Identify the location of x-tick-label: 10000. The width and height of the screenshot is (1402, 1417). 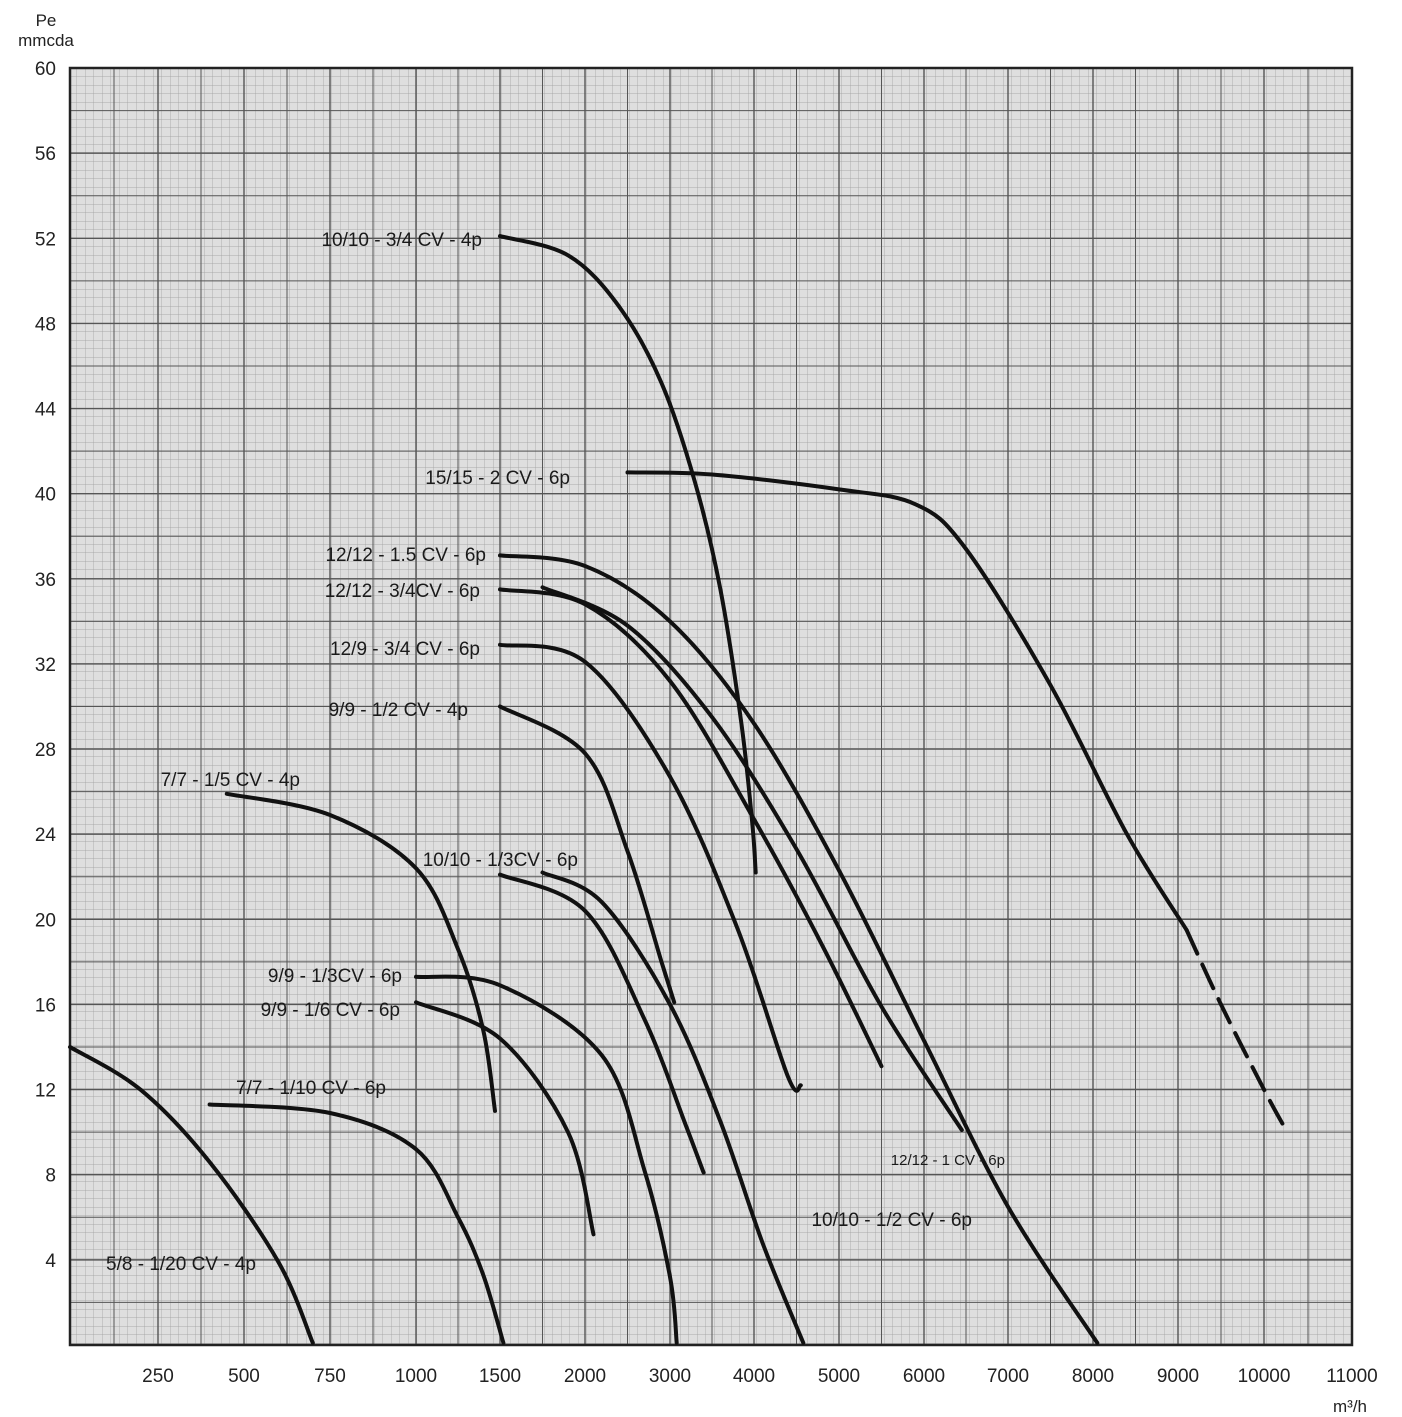
(1264, 1376).